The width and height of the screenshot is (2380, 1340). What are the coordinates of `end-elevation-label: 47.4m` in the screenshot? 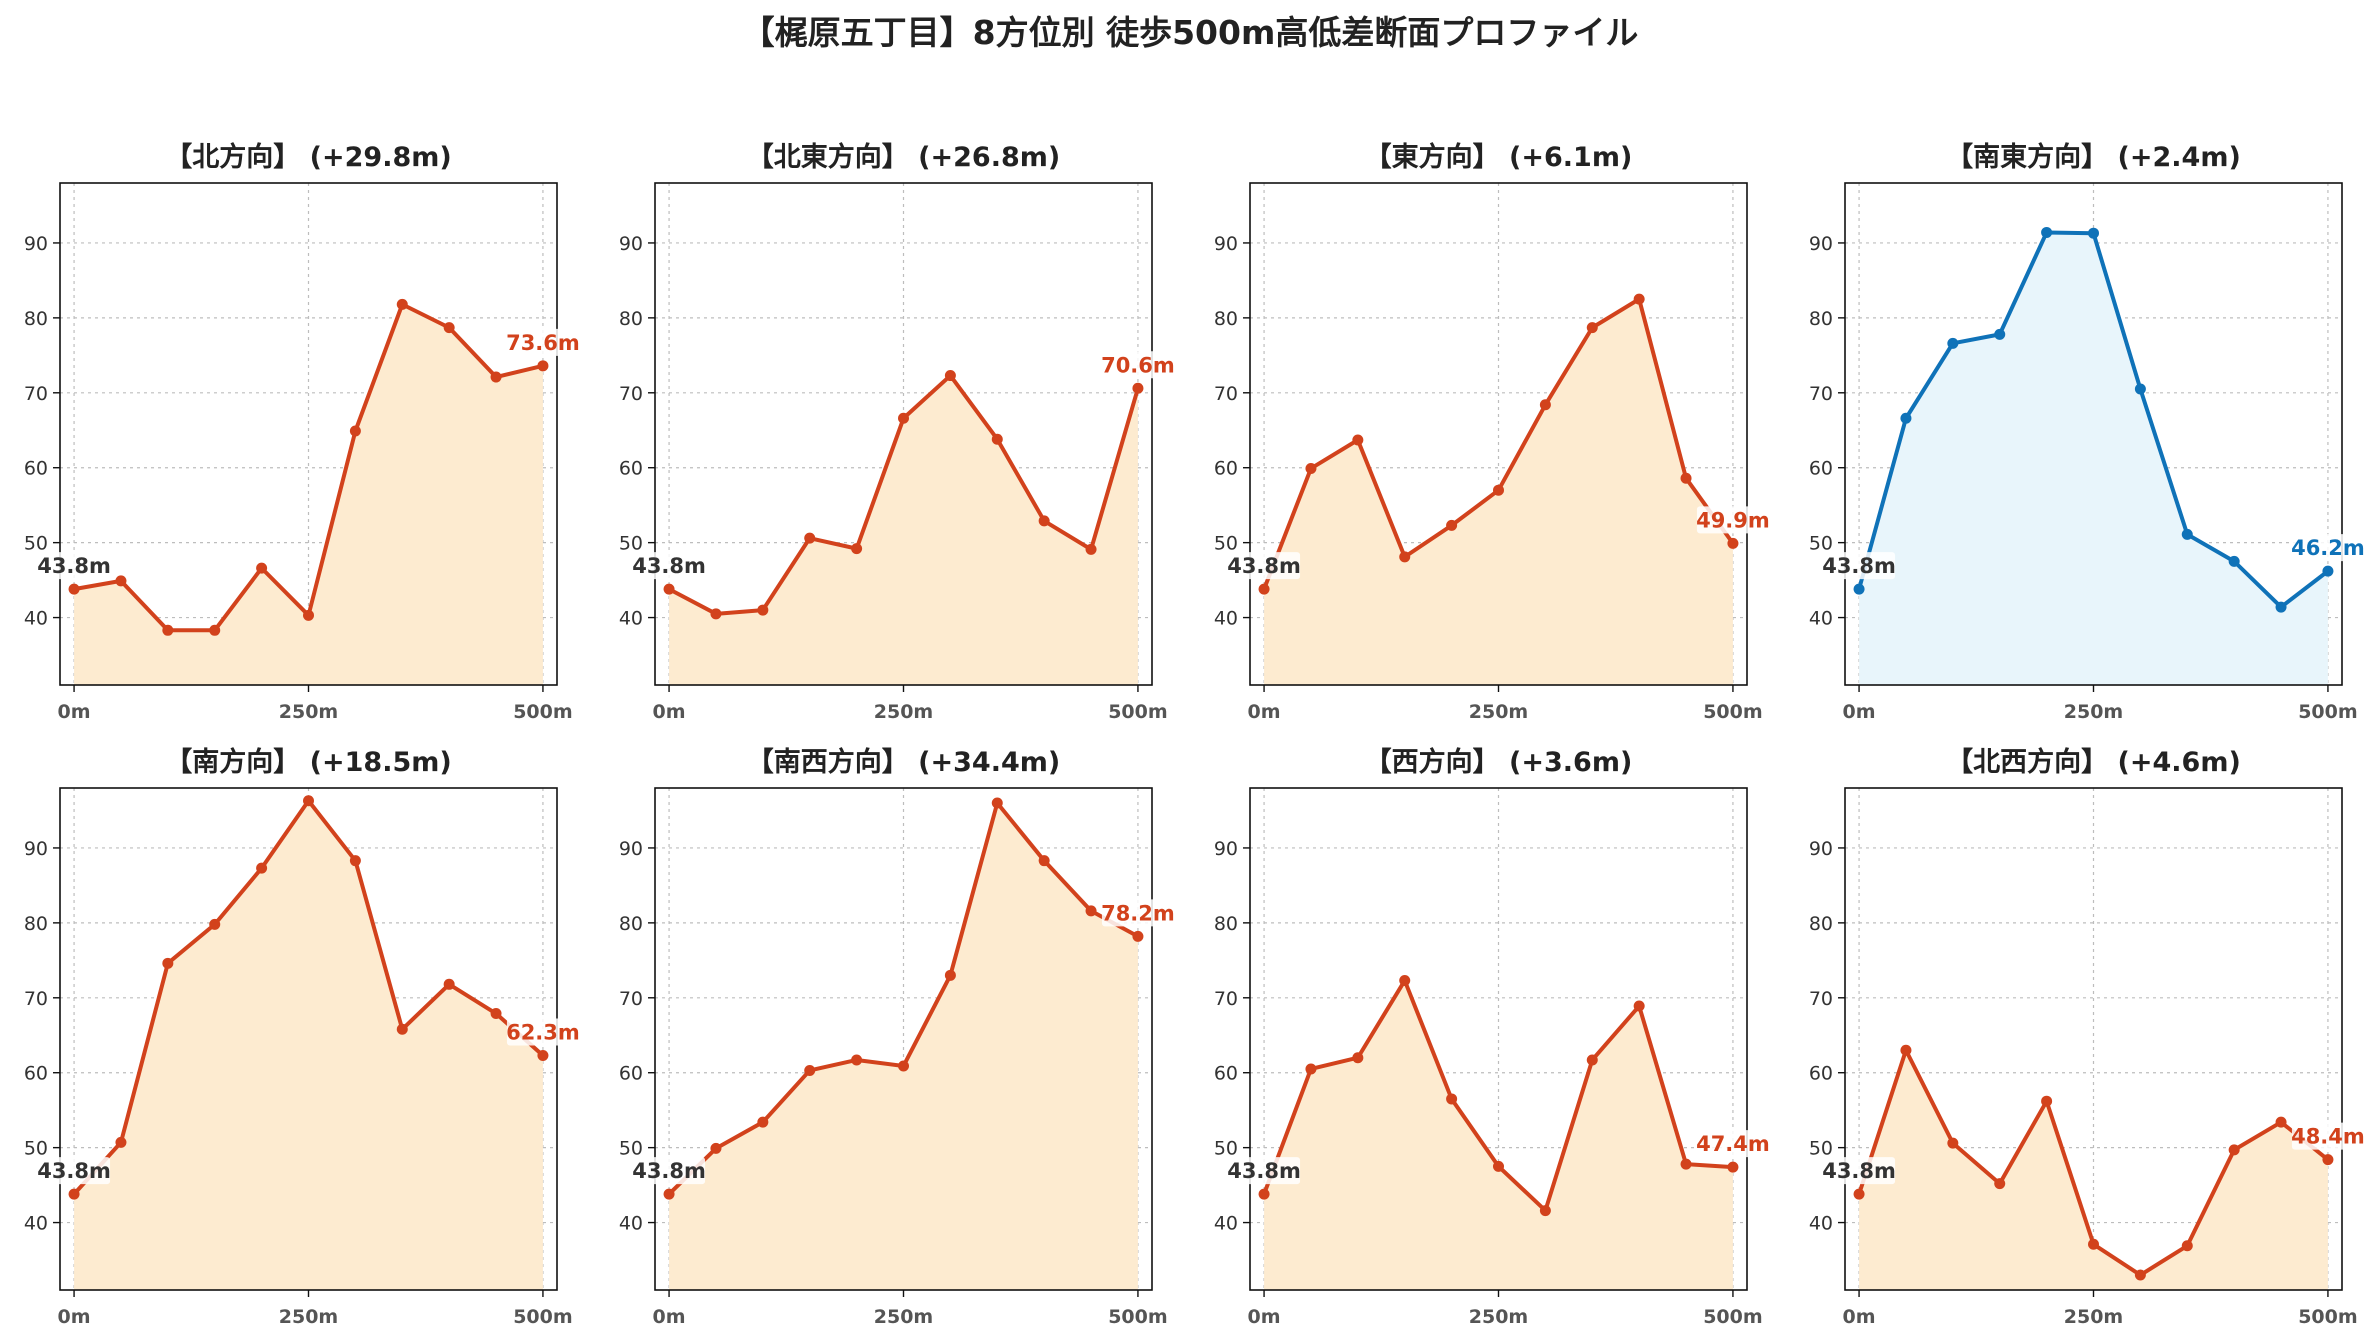 It's located at (1733, 1144).